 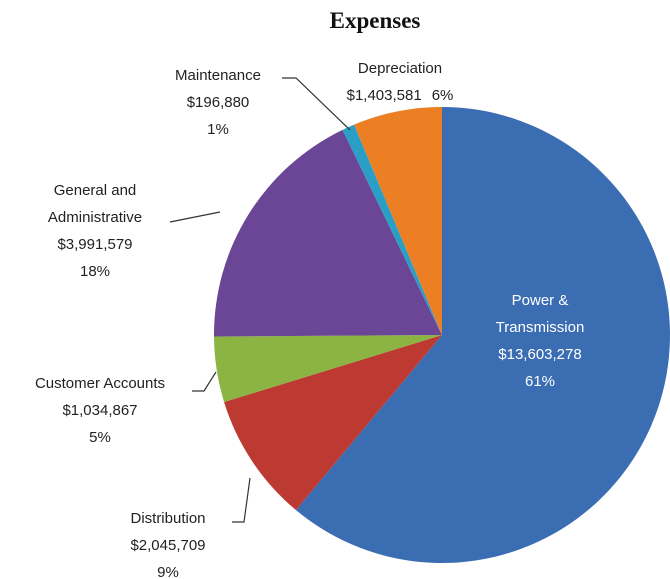 I want to click on percentage-label: 18%, so click(x=95, y=271).